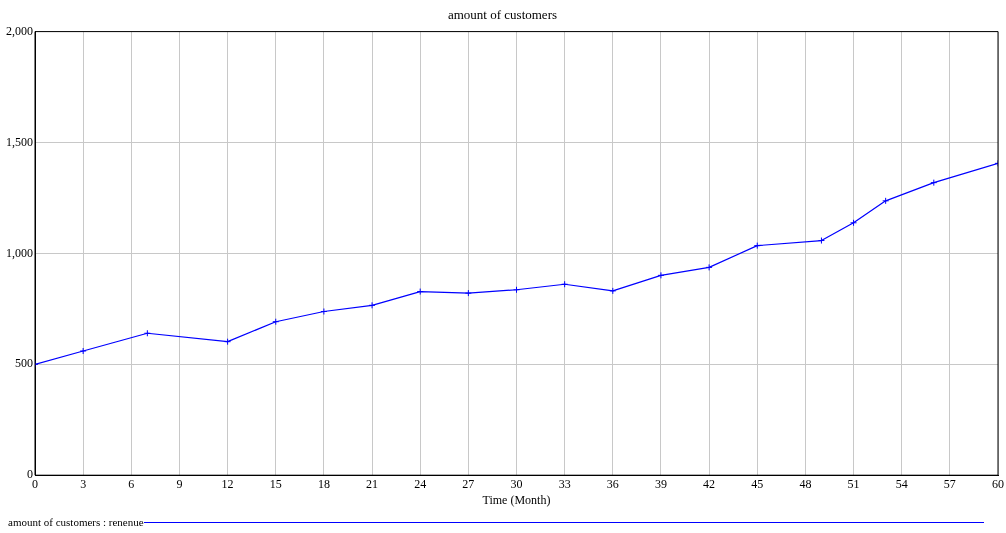 This screenshot has height=533, width=1006. Describe the element at coordinates (468, 483) in the screenshot. I see `x-tick-label: 27` at that location.